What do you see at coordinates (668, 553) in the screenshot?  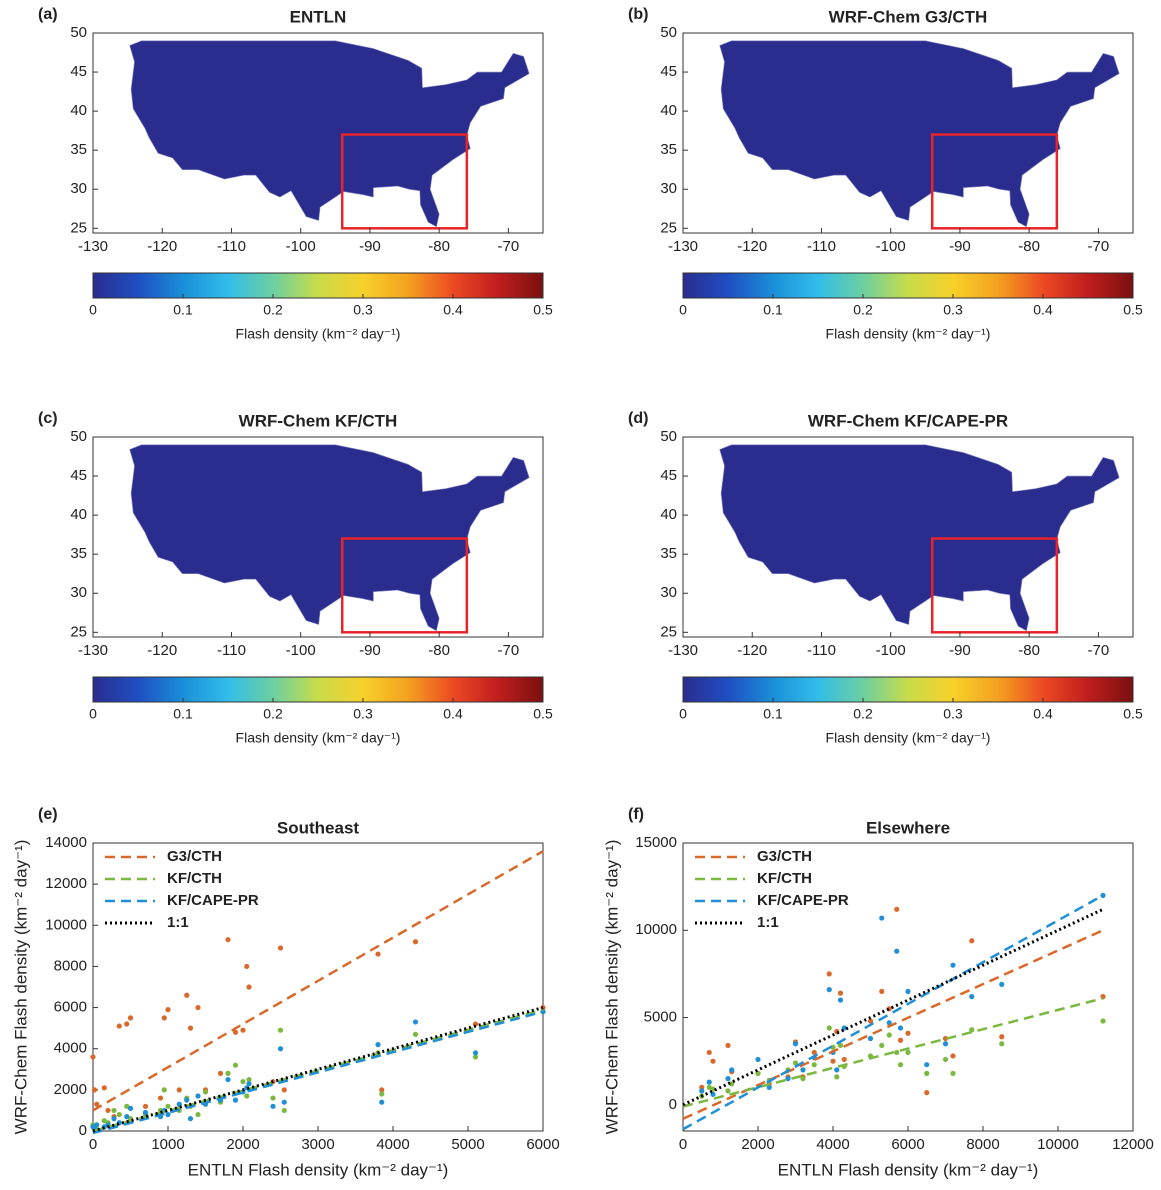 I see `y-tick-label: 35` at bounding box center [668, 553].